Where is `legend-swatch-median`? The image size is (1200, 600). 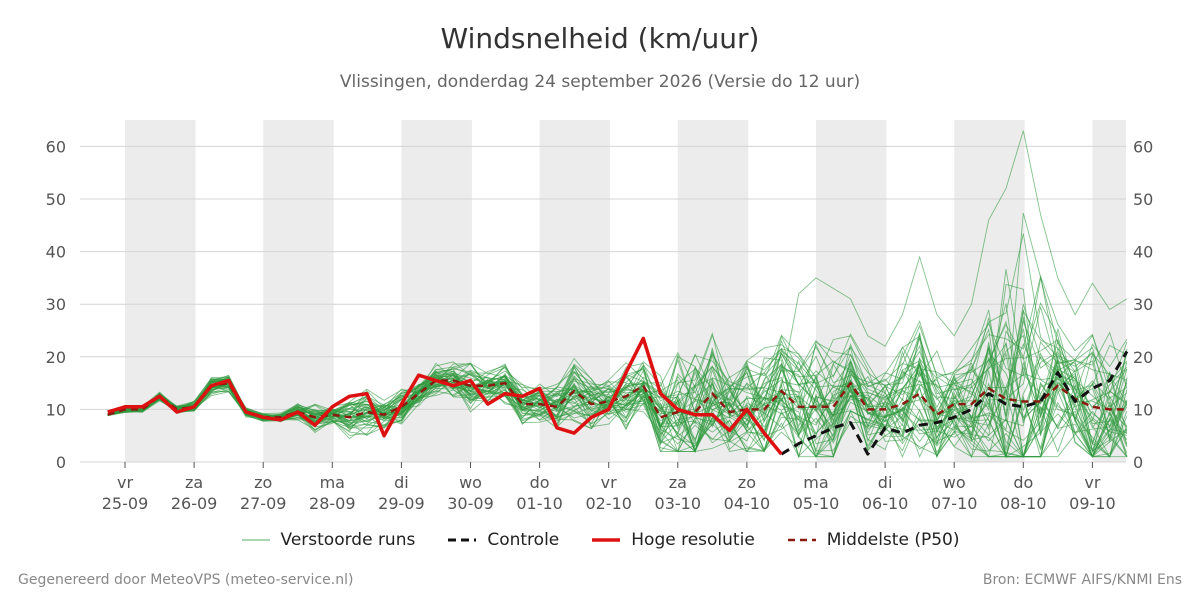
legend-swatch-median is located at coordinates (801, 540).